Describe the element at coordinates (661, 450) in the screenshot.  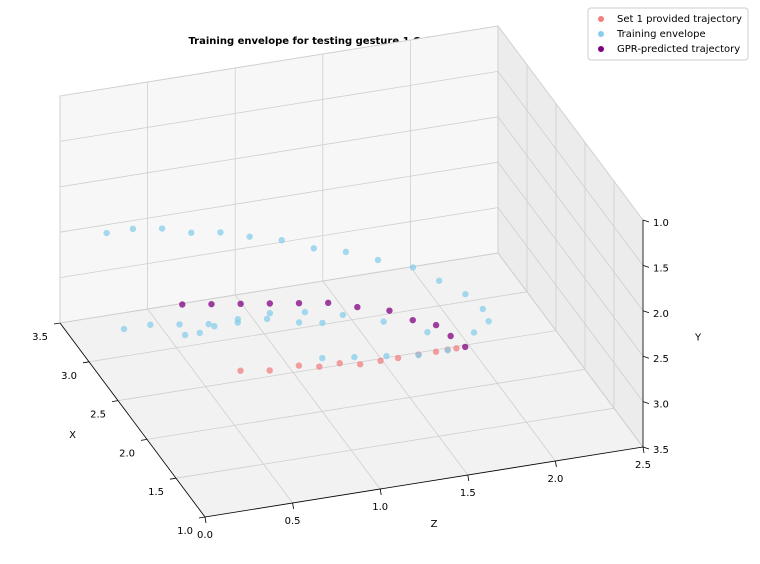
I see `y-tick-label: 3.5` at that location.